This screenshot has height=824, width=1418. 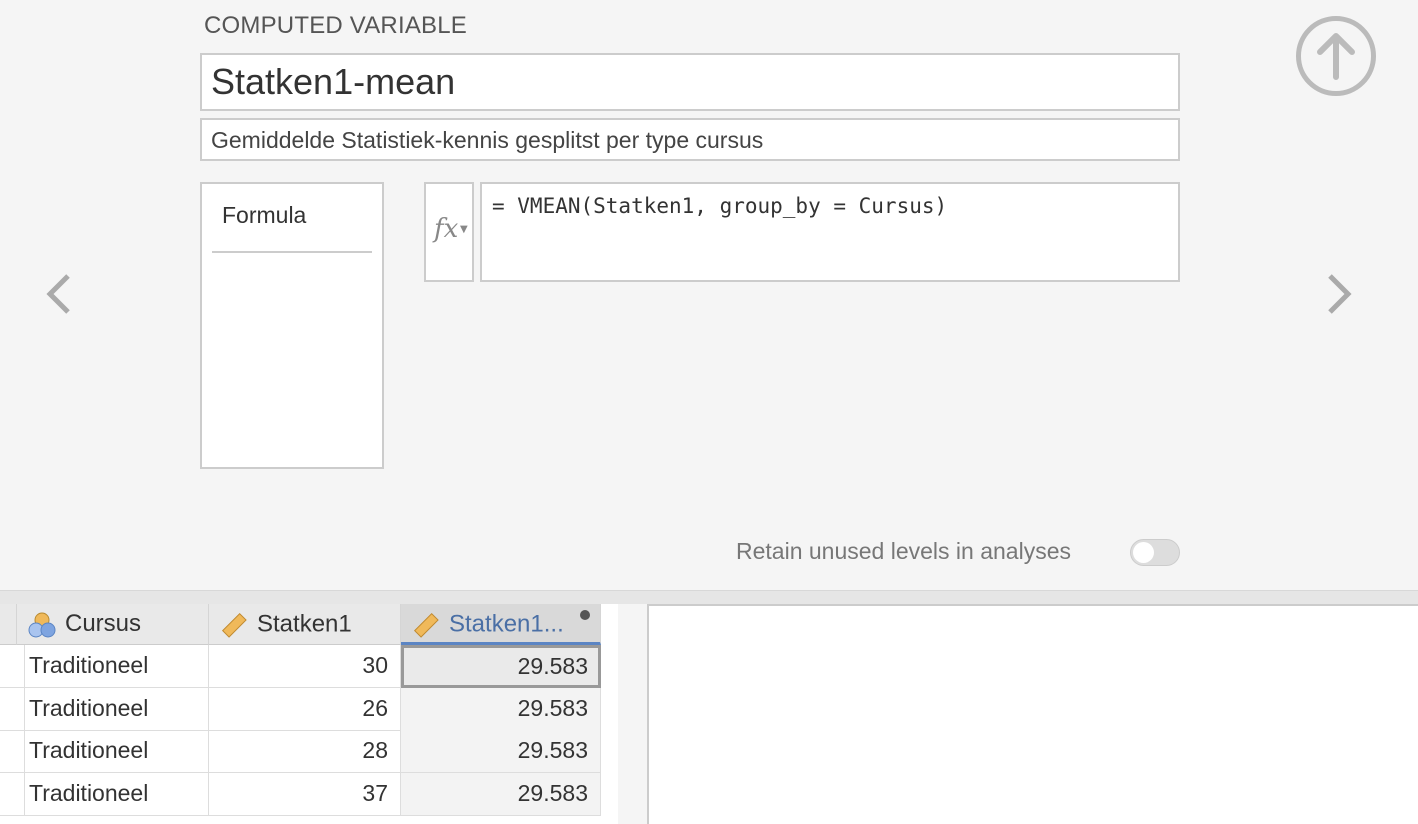 I want to click on table-cell: 26, so click(x=305, y=709).